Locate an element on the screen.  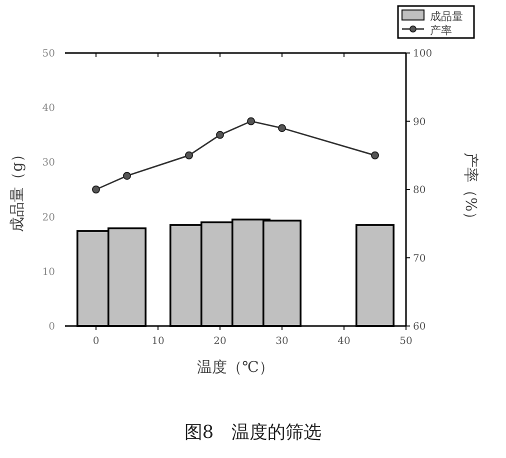
y-tick-label: 50 is located at coordinates (48, 54).